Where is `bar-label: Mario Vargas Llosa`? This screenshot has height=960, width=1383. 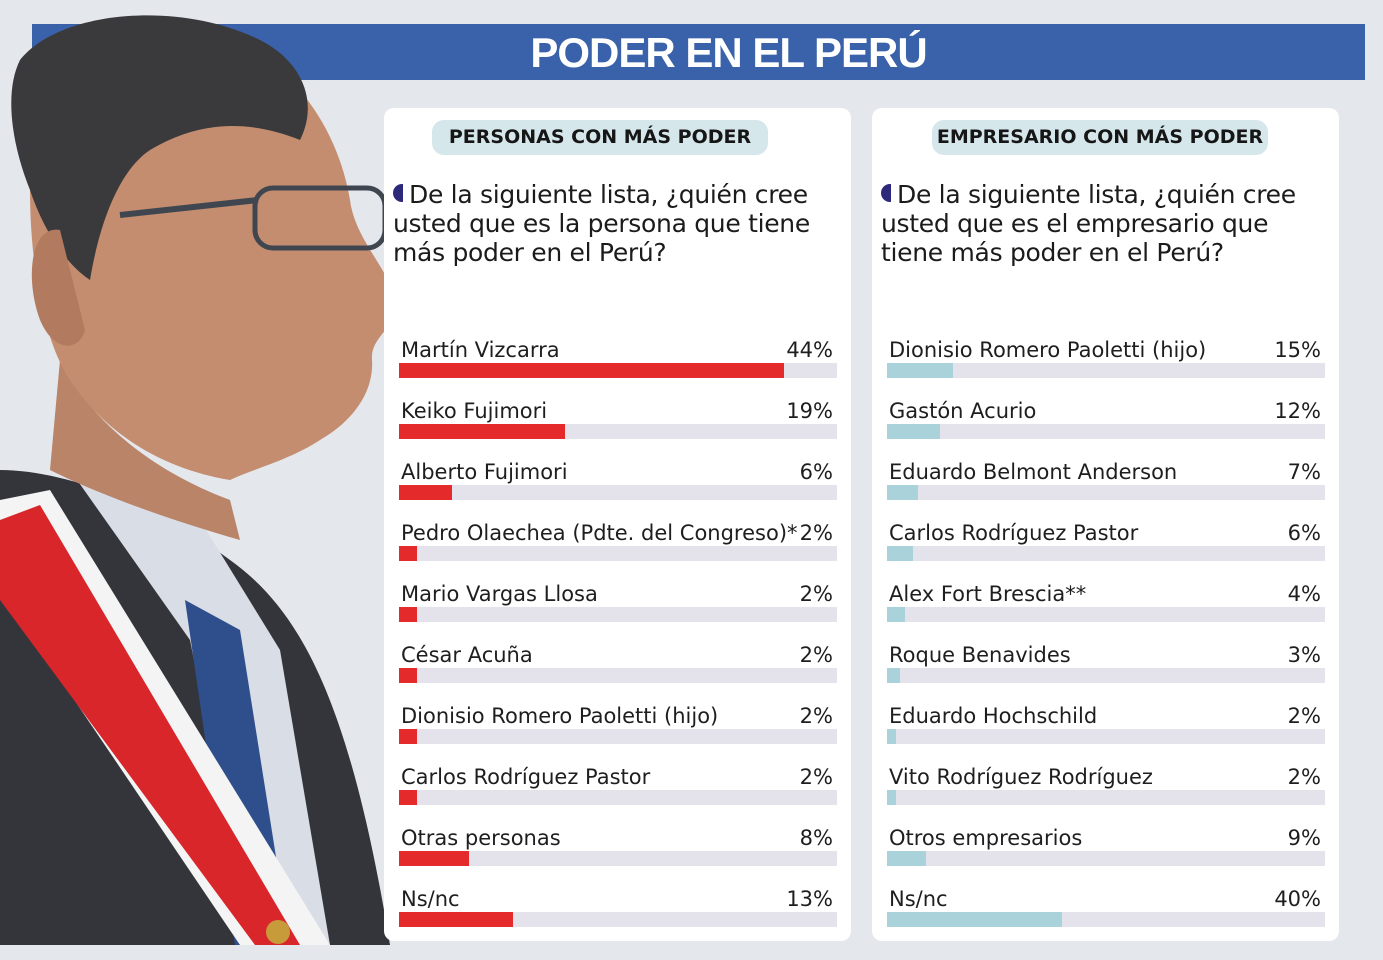
bar-label: Mario Vargas Llosa is located at coordinates (499, 594).